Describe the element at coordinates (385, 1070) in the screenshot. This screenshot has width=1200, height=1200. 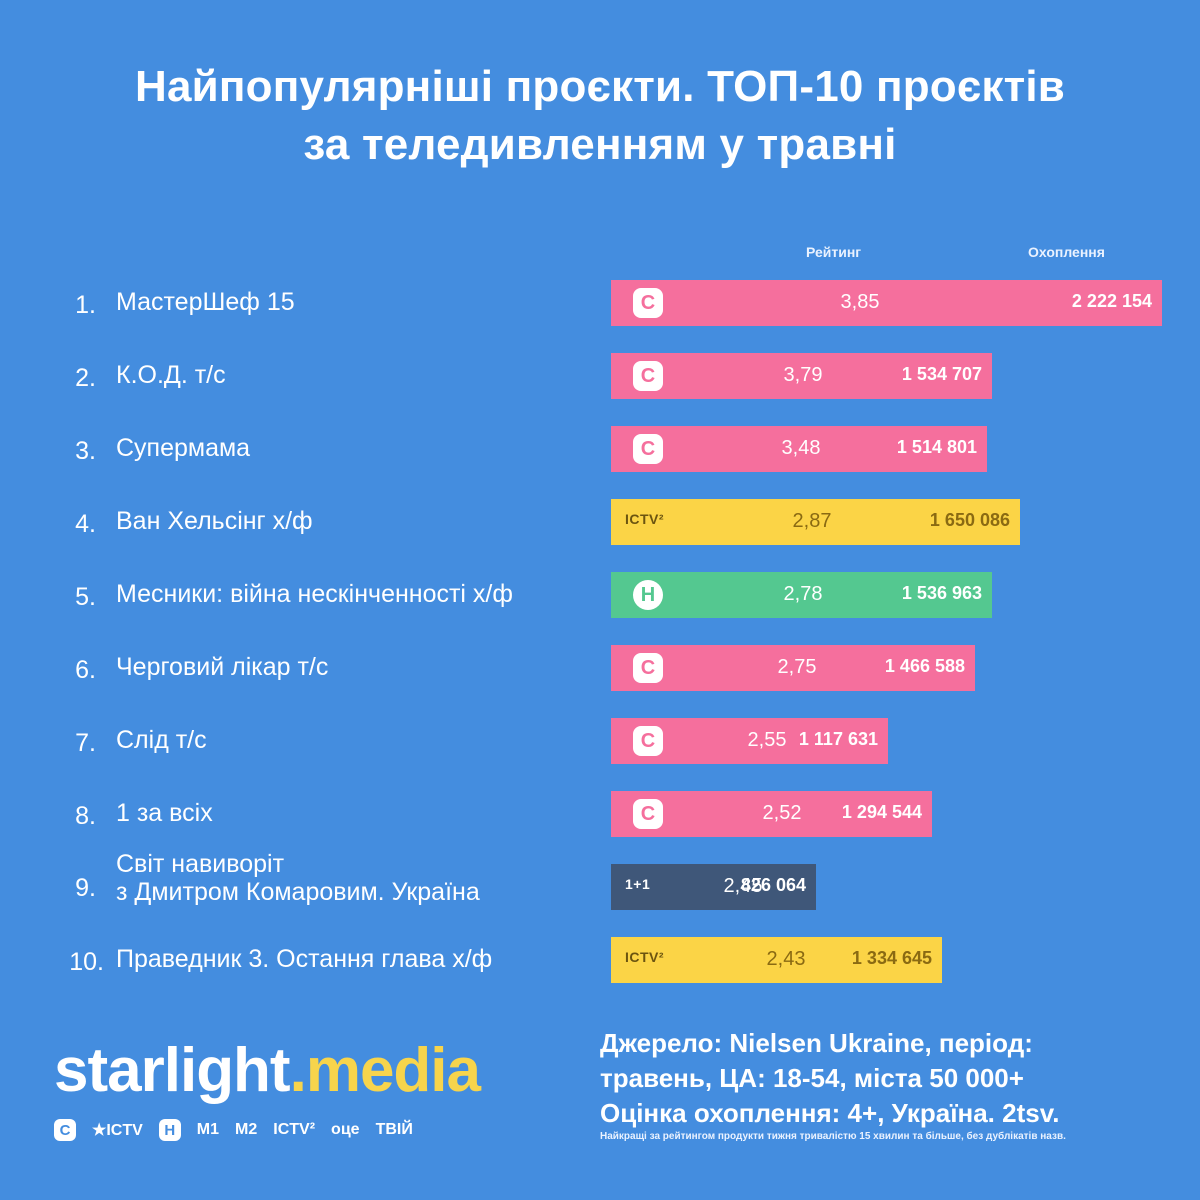
I see `brand-part-2: .media` at that location.